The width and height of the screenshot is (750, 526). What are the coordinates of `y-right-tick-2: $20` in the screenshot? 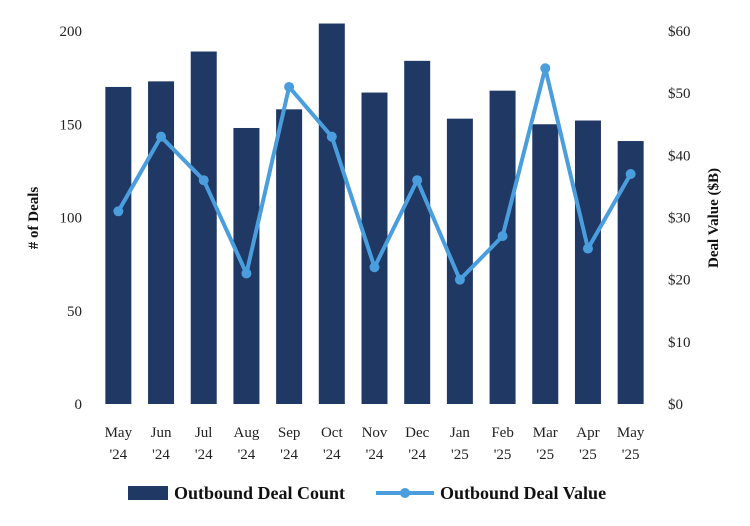 It's located at (679, 281).